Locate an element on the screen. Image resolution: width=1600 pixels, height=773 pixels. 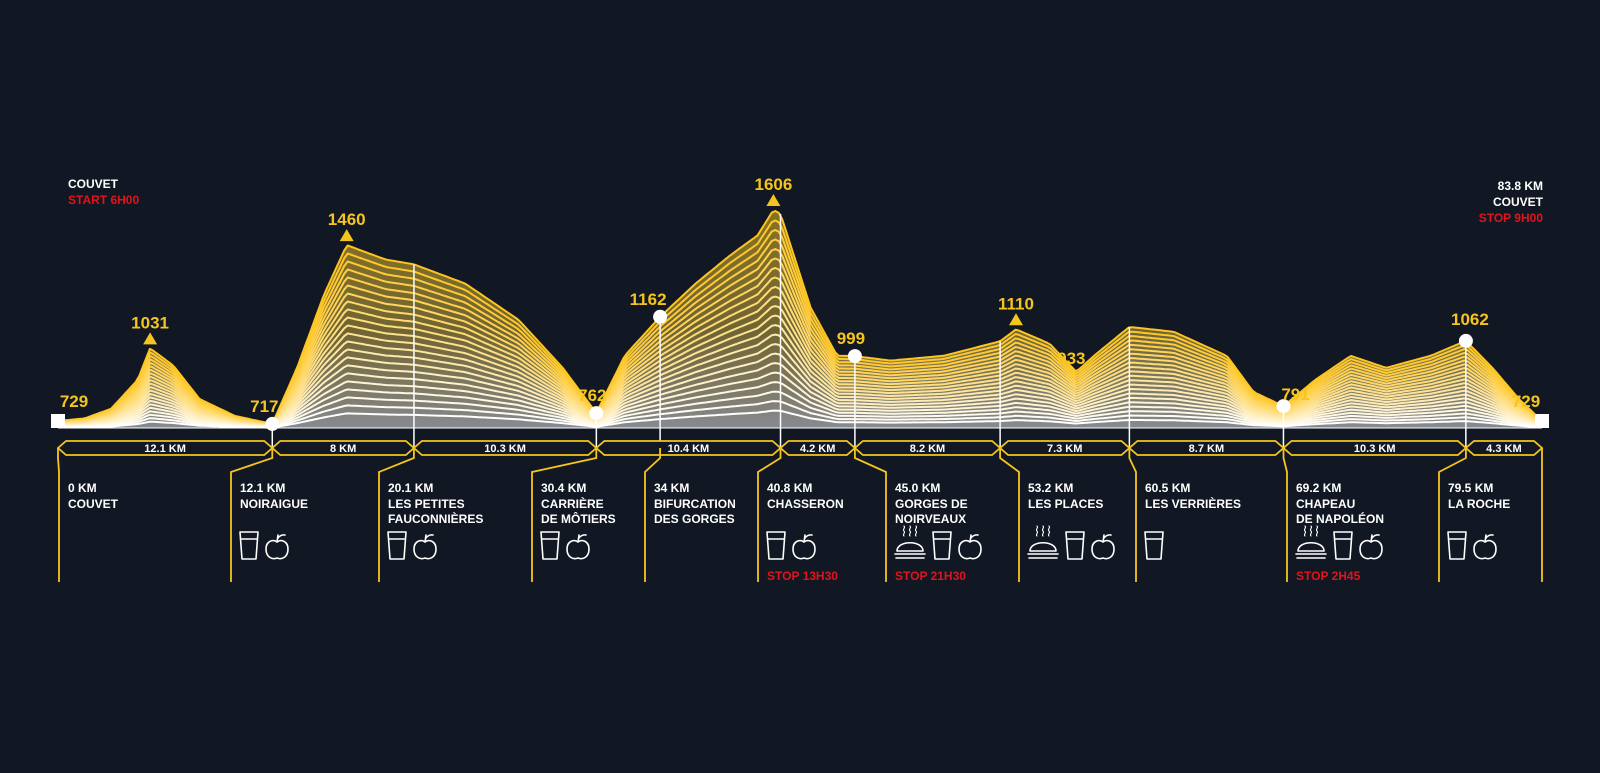
waypoint-distance: 30.4 KM is located at coordinates (563, 488).